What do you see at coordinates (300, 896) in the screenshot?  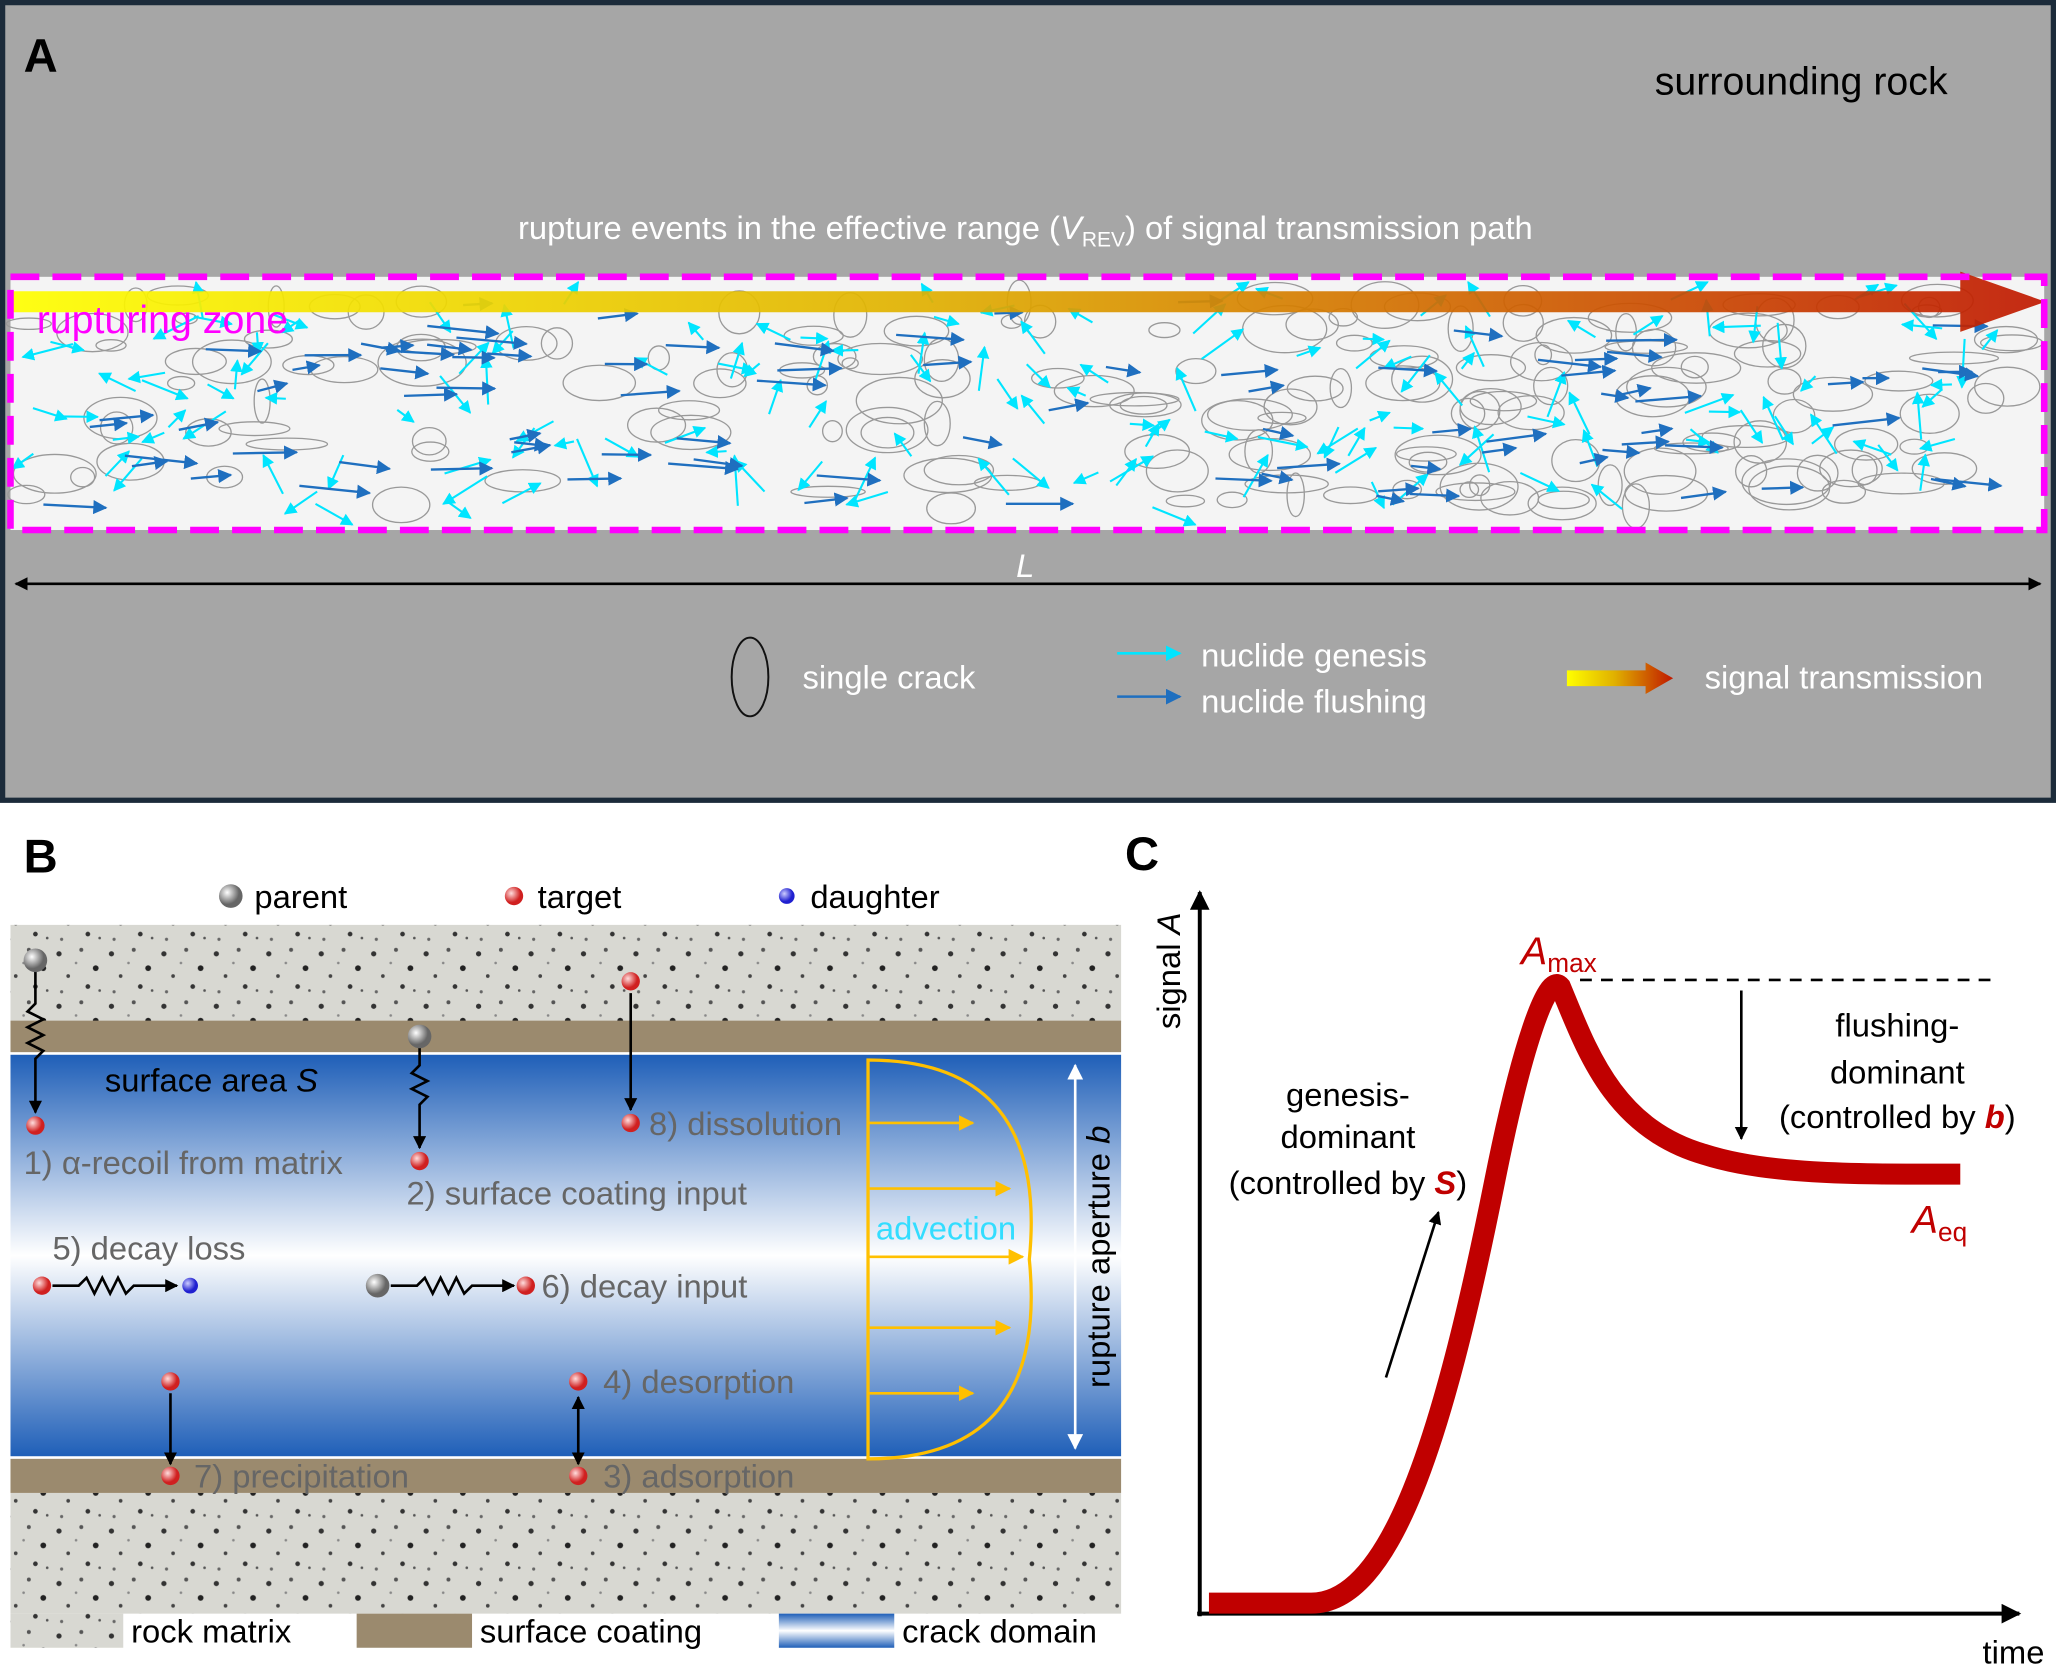 I see `legend-text: parent` at bounding box center [300, 896].